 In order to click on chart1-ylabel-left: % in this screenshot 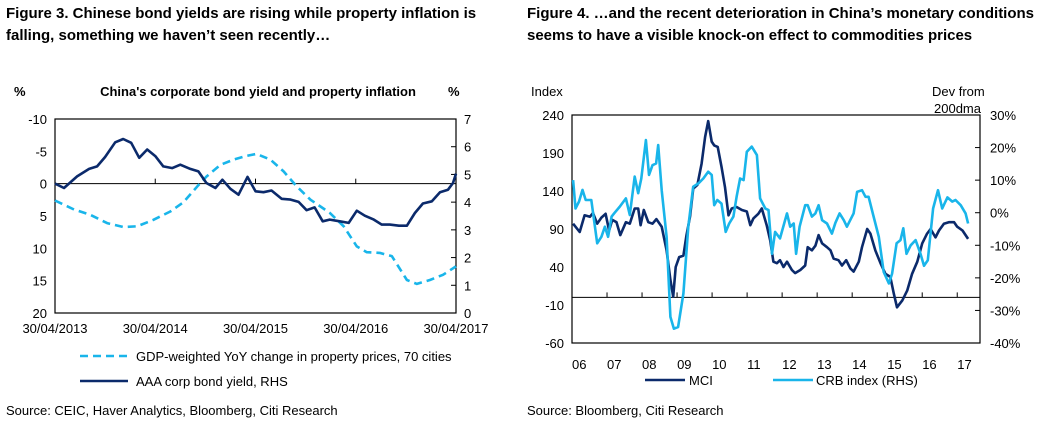, I will do `click(20, 91)`.